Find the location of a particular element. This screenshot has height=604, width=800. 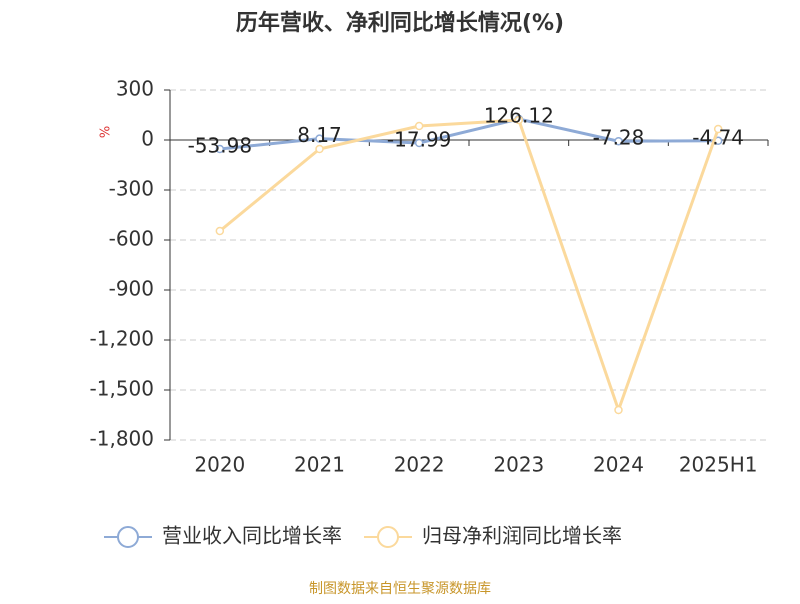

x-tick-label: 2023 is located at coordinates (518, 465).